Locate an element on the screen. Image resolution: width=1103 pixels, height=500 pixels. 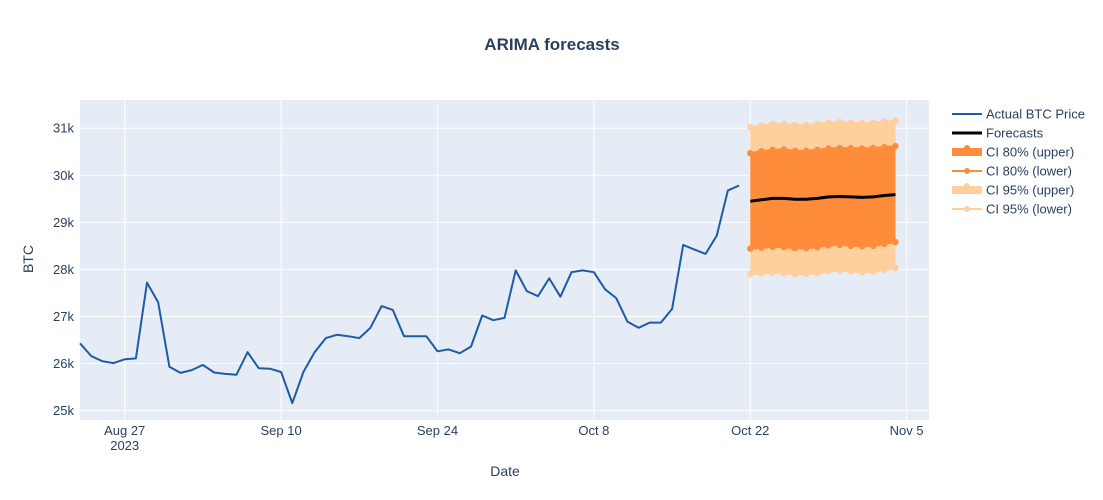
legend-item: CI 95% (lower) is located at coordinates (1012, 209).